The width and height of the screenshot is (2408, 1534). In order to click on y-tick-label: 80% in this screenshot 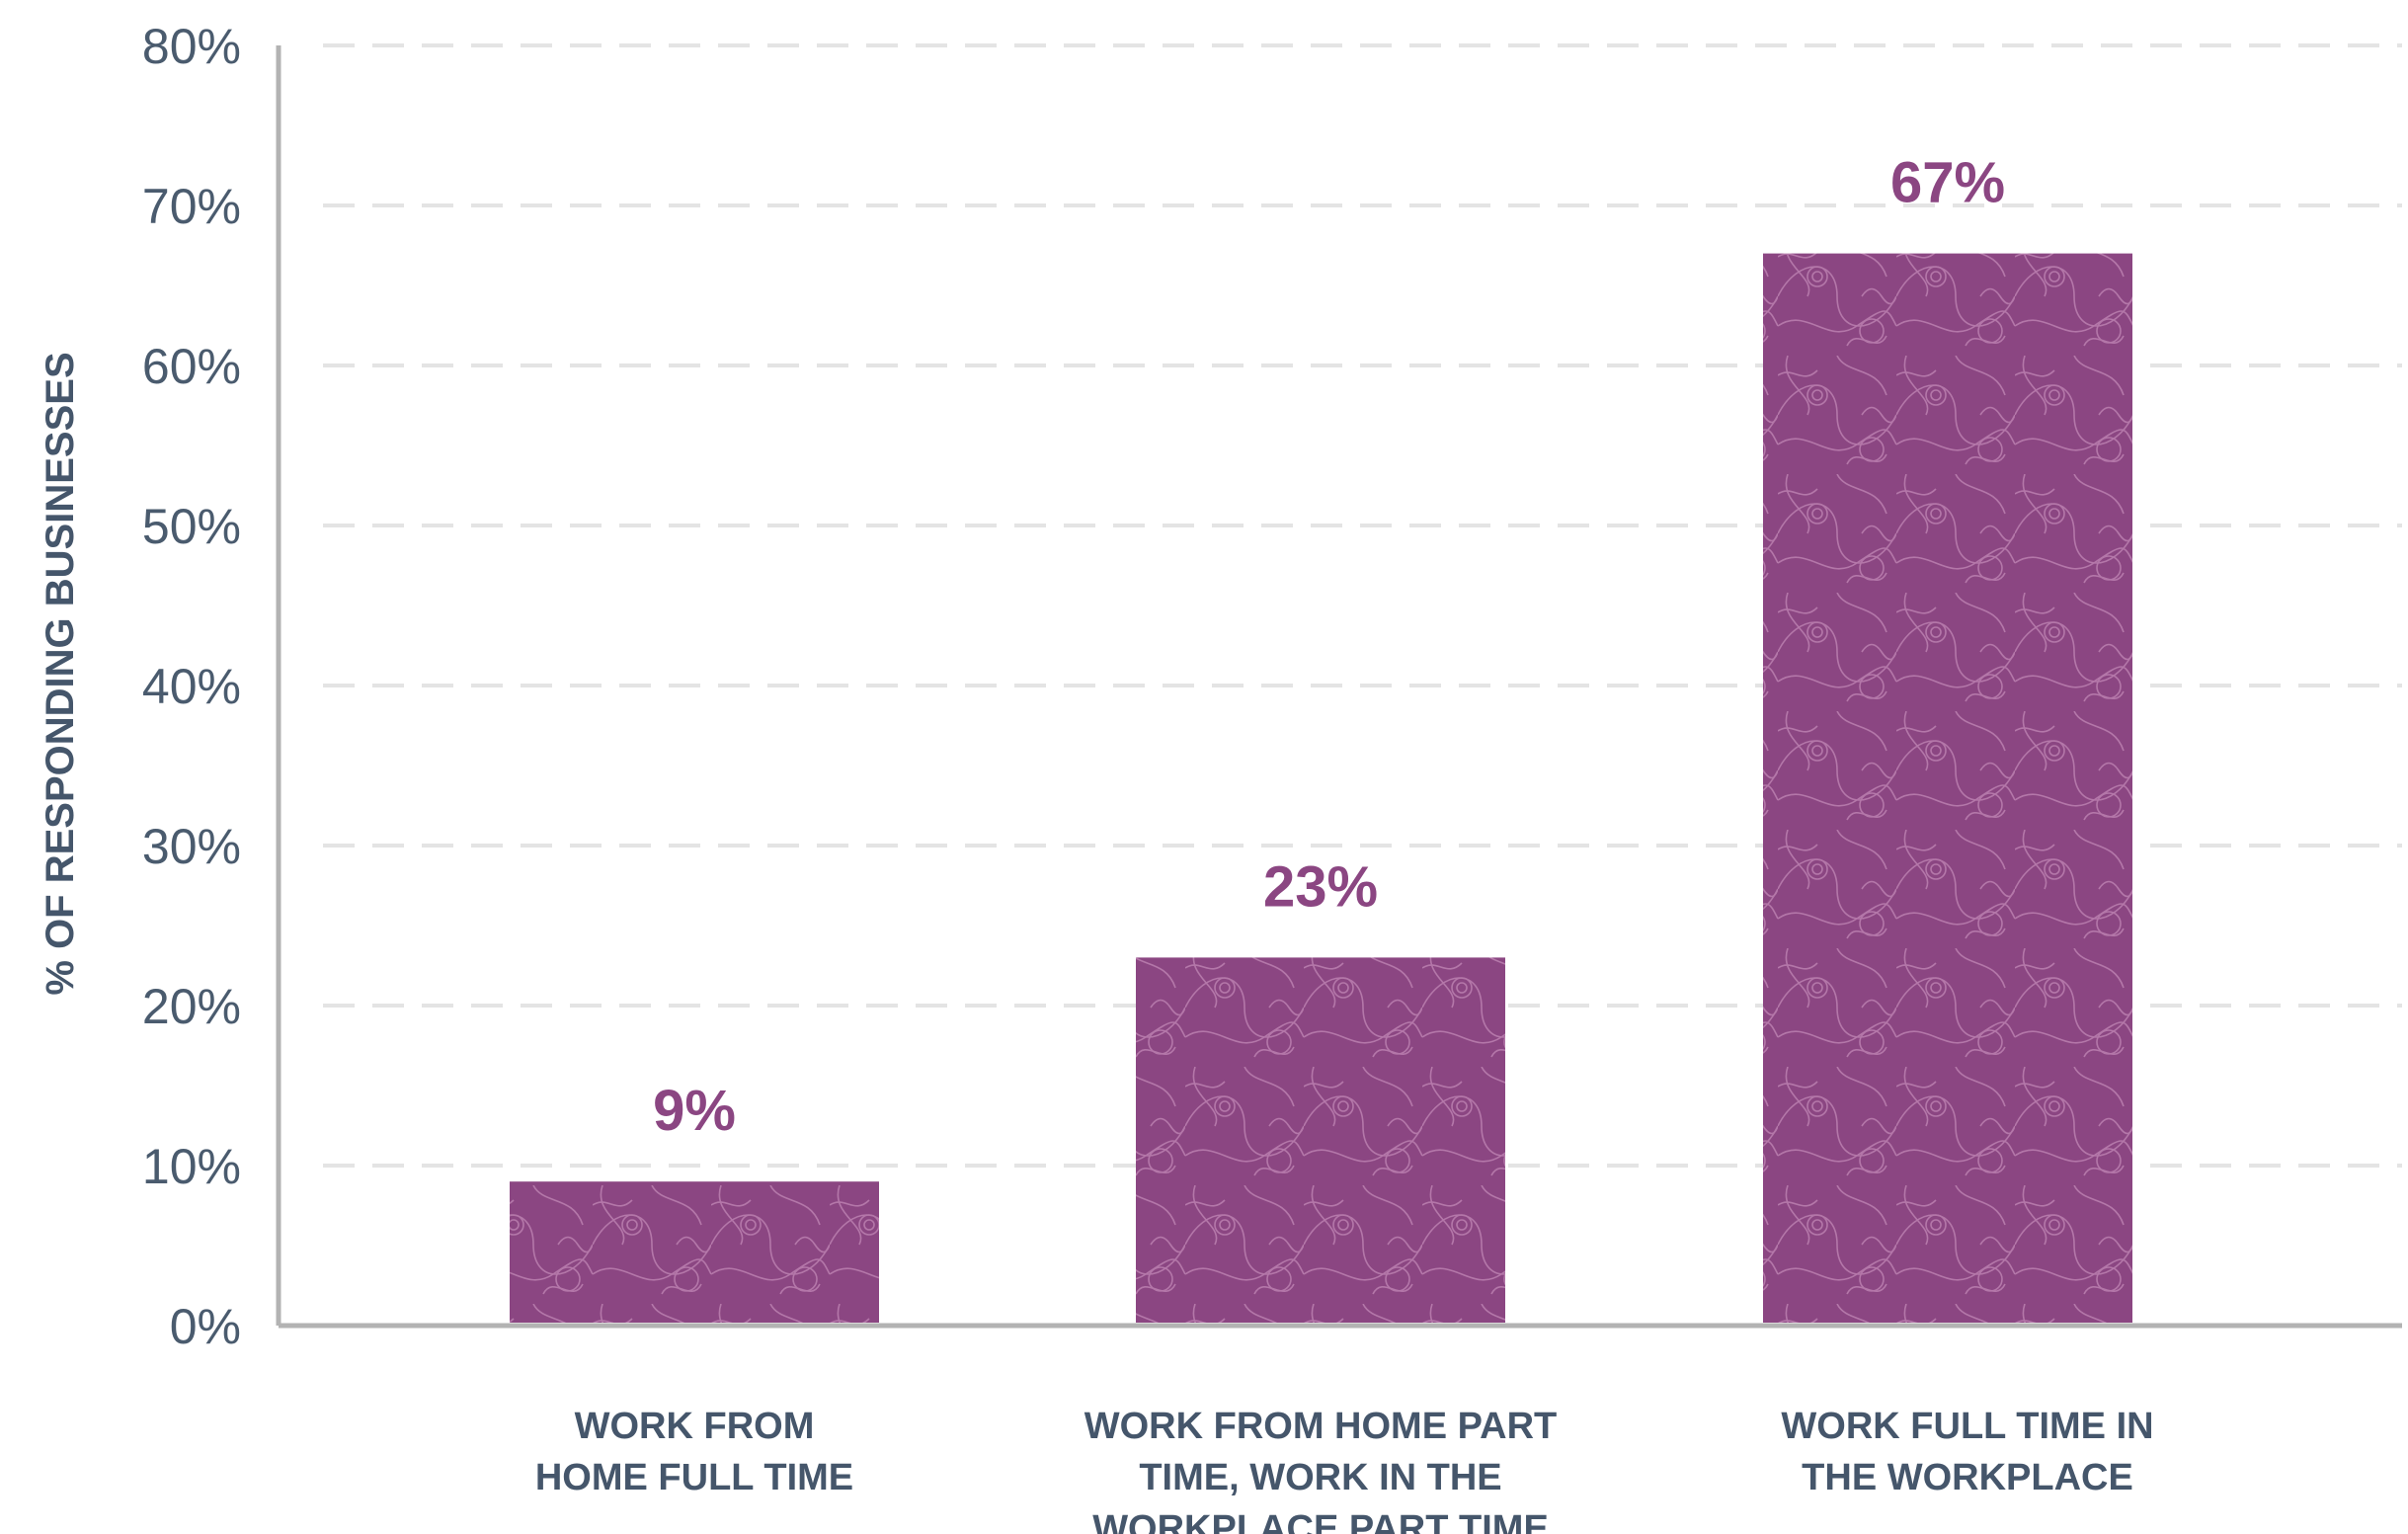, I will do `click(191, 46)`.